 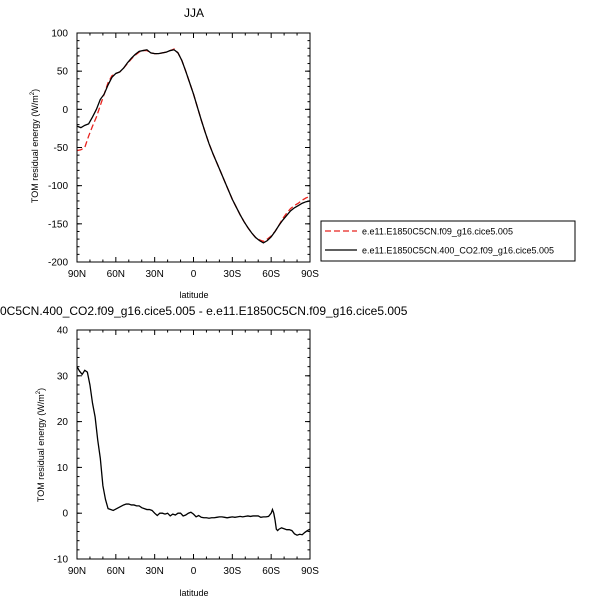 I want to click on top-y-tick-label: -150, so click(x=58, y=224).